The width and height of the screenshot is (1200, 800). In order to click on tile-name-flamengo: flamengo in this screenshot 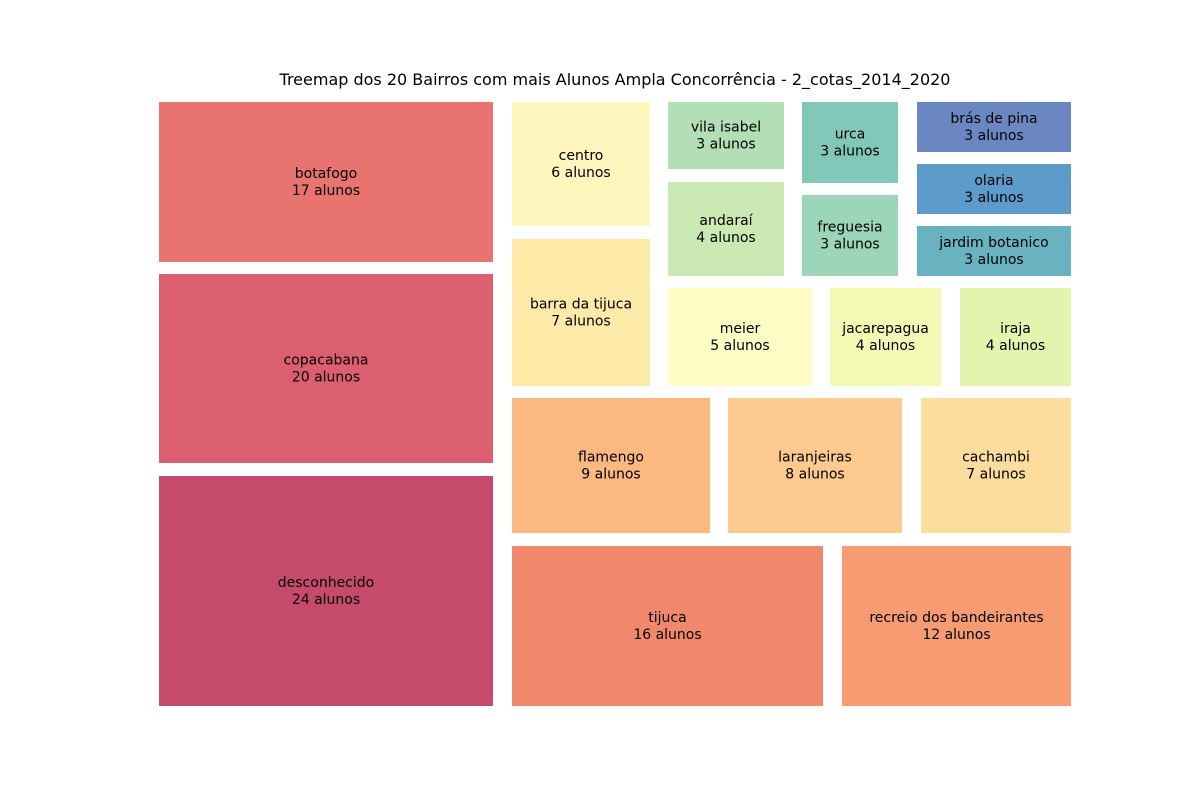, I will do `click(611, 458)`.